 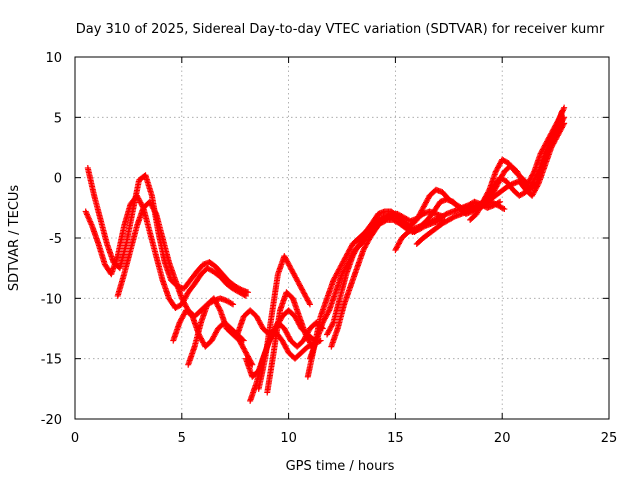 What do you see at coordinates (51, 420) in the screenshot?
I see `y-tick-label: -20` at bounding box center [51, 420].